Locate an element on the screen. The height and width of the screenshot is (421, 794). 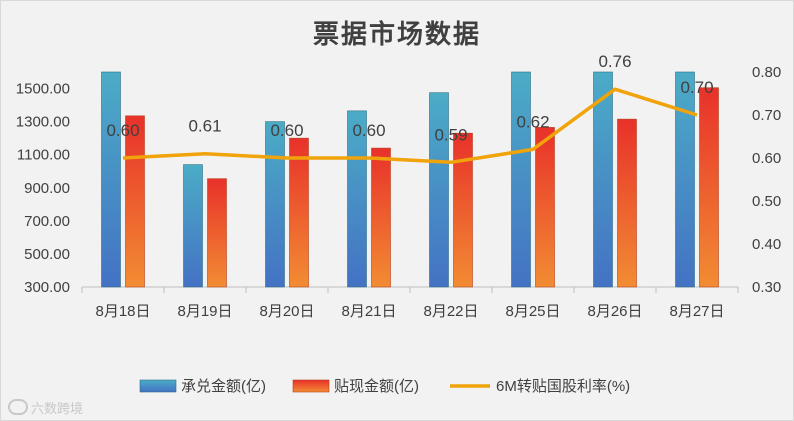
y-left-tick-label: 1300.00 is located at coordinates (43, 122).